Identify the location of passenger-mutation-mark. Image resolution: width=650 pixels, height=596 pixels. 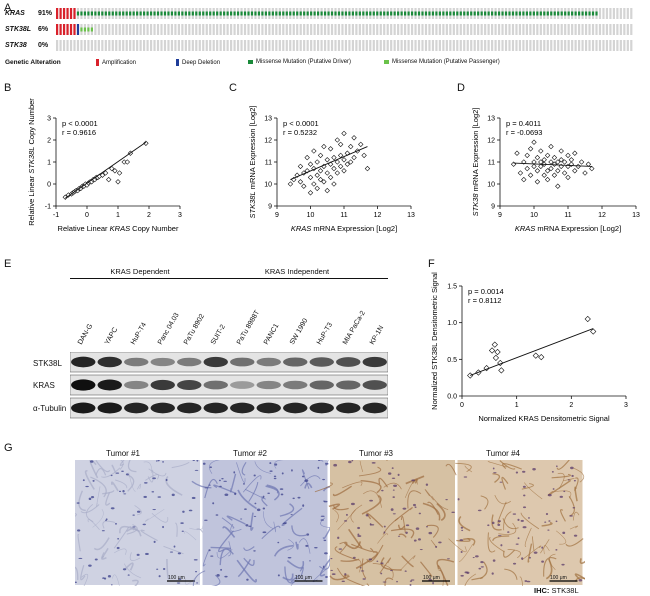
(88, 29).